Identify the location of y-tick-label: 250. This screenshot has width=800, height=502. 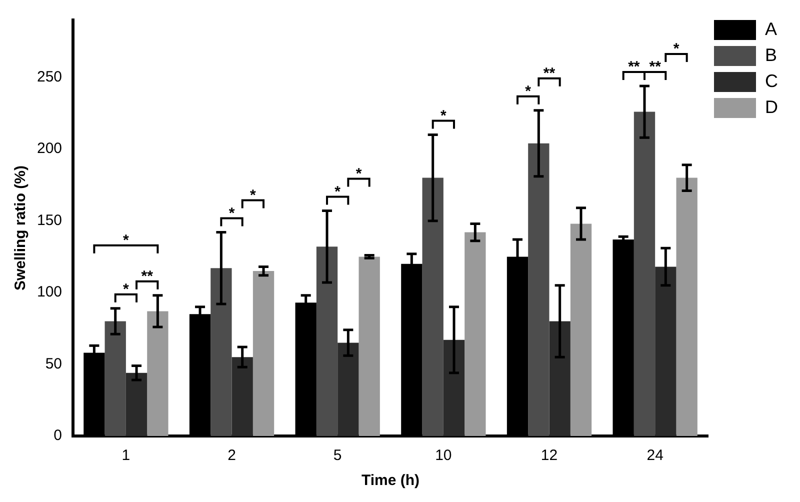
(49, 77).